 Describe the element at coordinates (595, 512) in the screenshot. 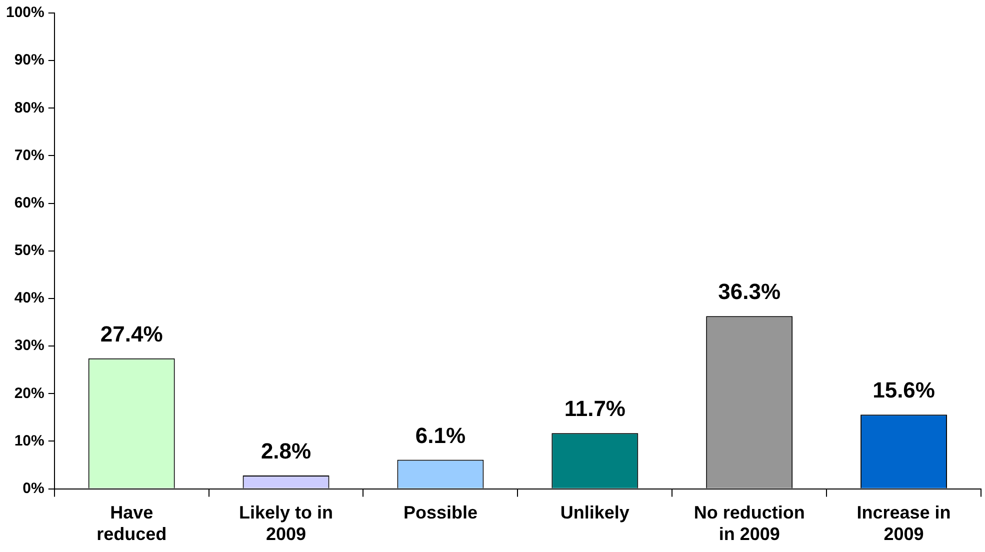

I see `x-tick-label: Unlikely` at that location.